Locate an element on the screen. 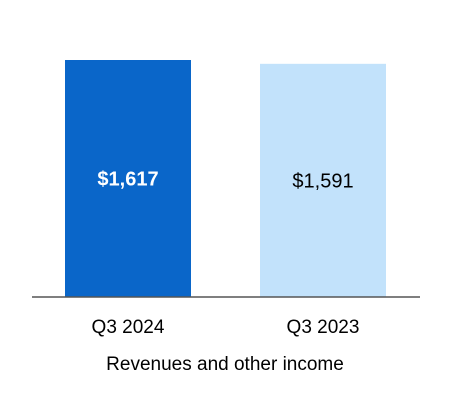 The image size is (450, 400). data-label-q3-2024: $1,617 is located at coordinates (127, 180).